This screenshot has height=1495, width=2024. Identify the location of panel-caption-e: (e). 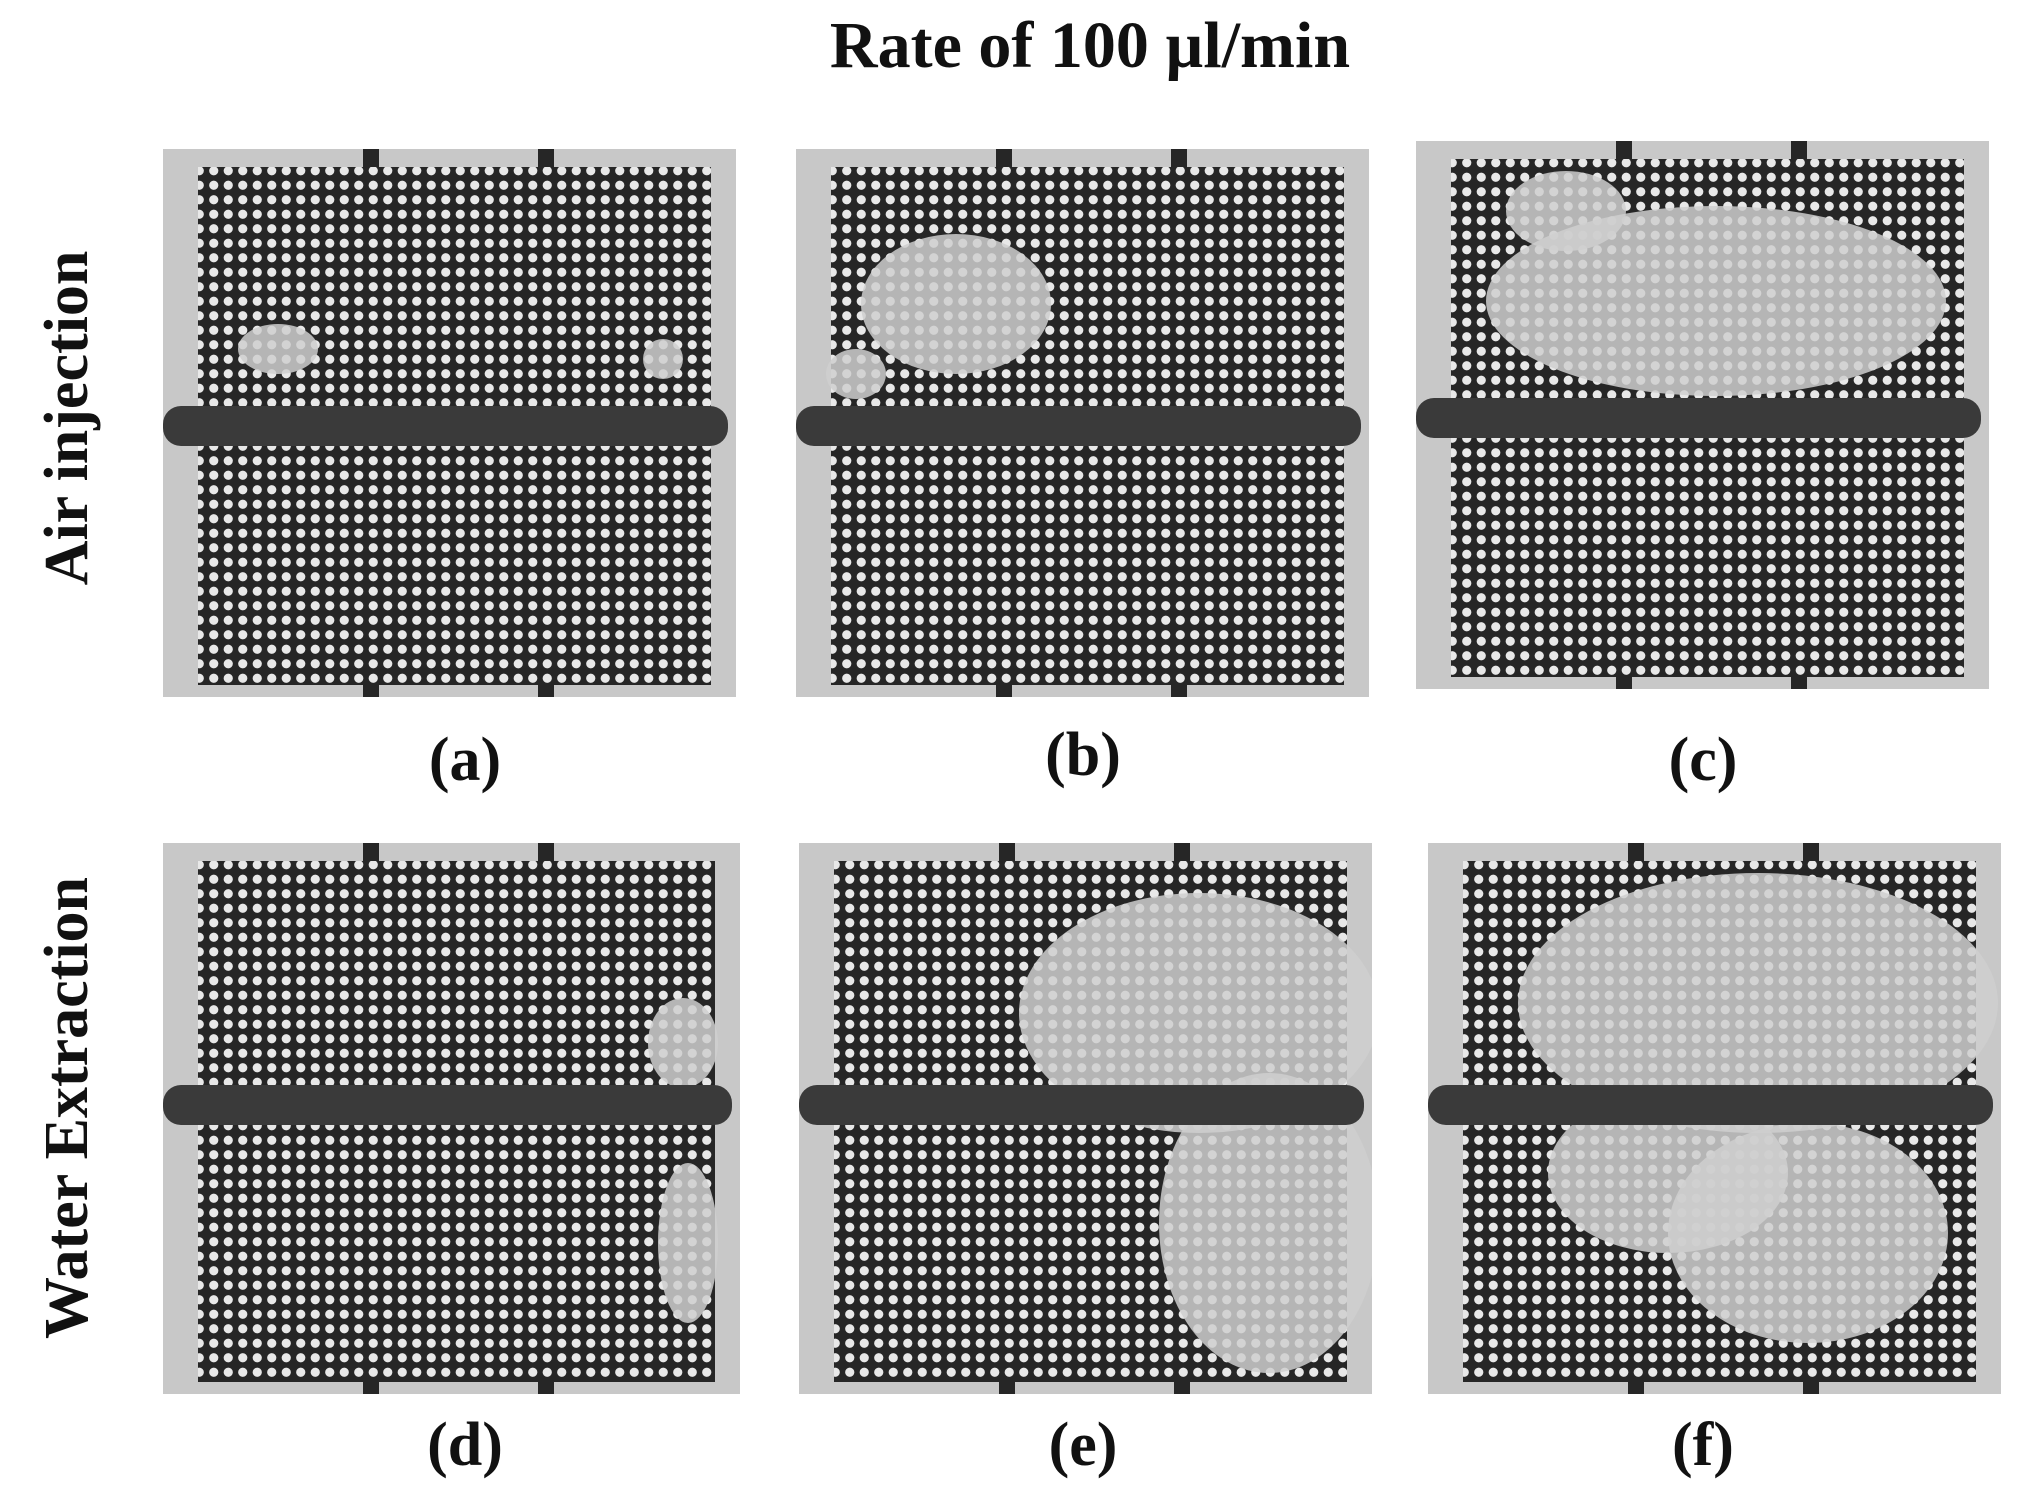
(1083, 1445).